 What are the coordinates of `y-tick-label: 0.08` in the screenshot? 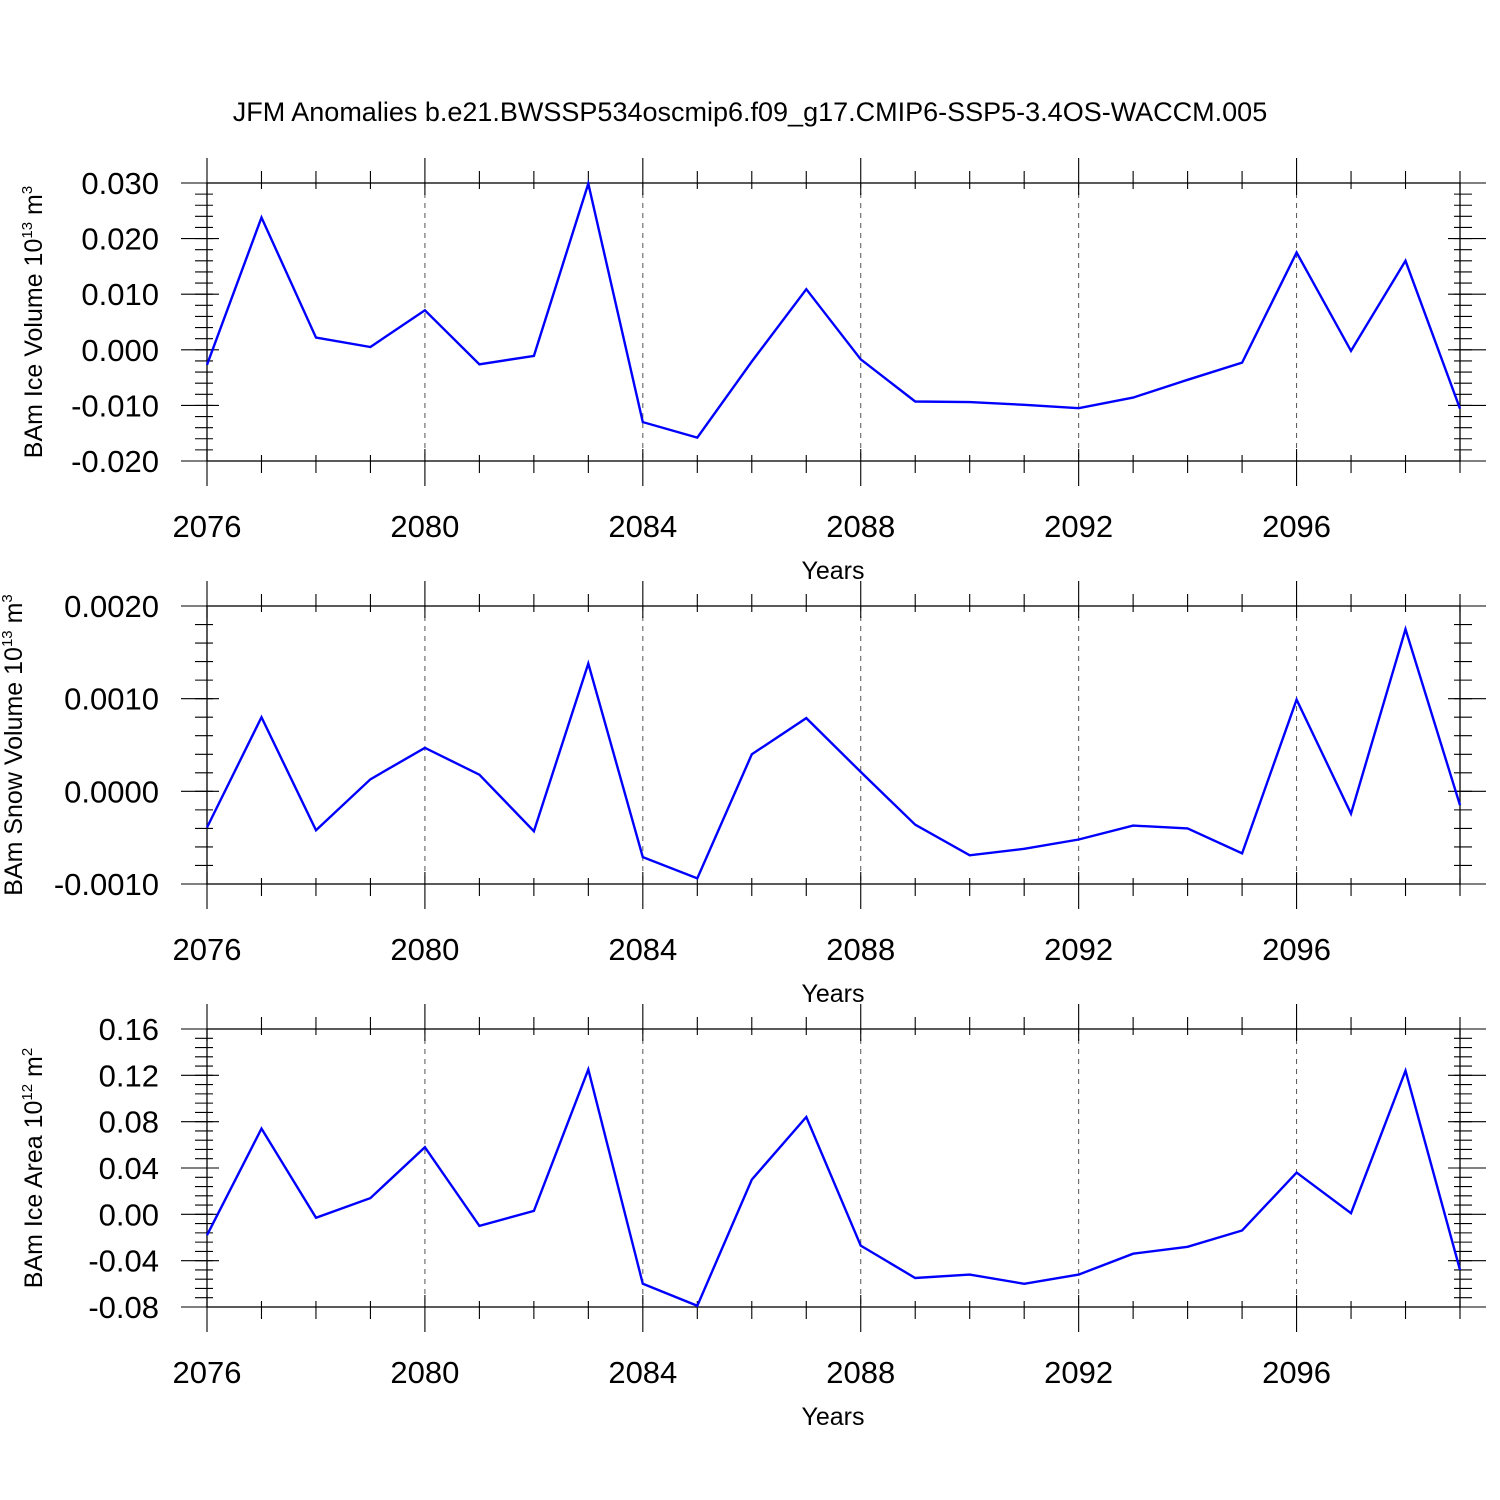 It's located at (129, 1122).